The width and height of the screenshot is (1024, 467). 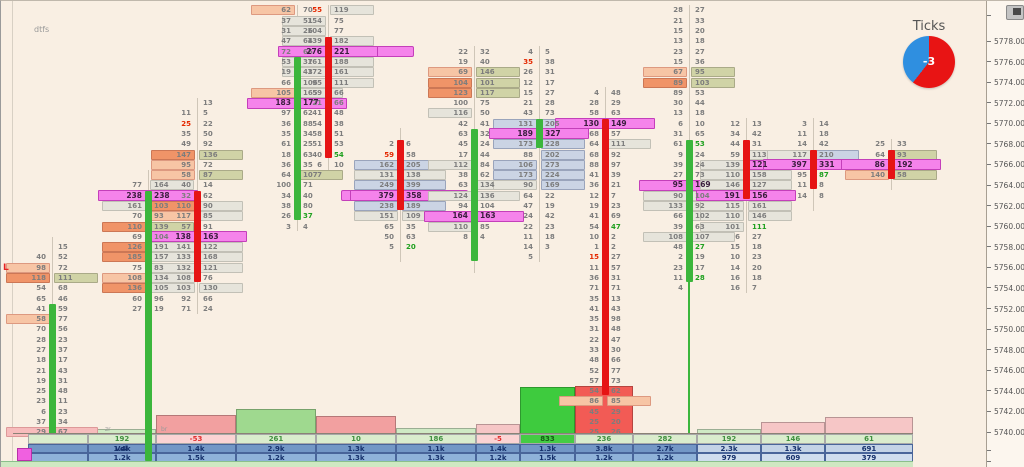 I want to click on footprint-ask-value: 31, so click(x=757, y=144).